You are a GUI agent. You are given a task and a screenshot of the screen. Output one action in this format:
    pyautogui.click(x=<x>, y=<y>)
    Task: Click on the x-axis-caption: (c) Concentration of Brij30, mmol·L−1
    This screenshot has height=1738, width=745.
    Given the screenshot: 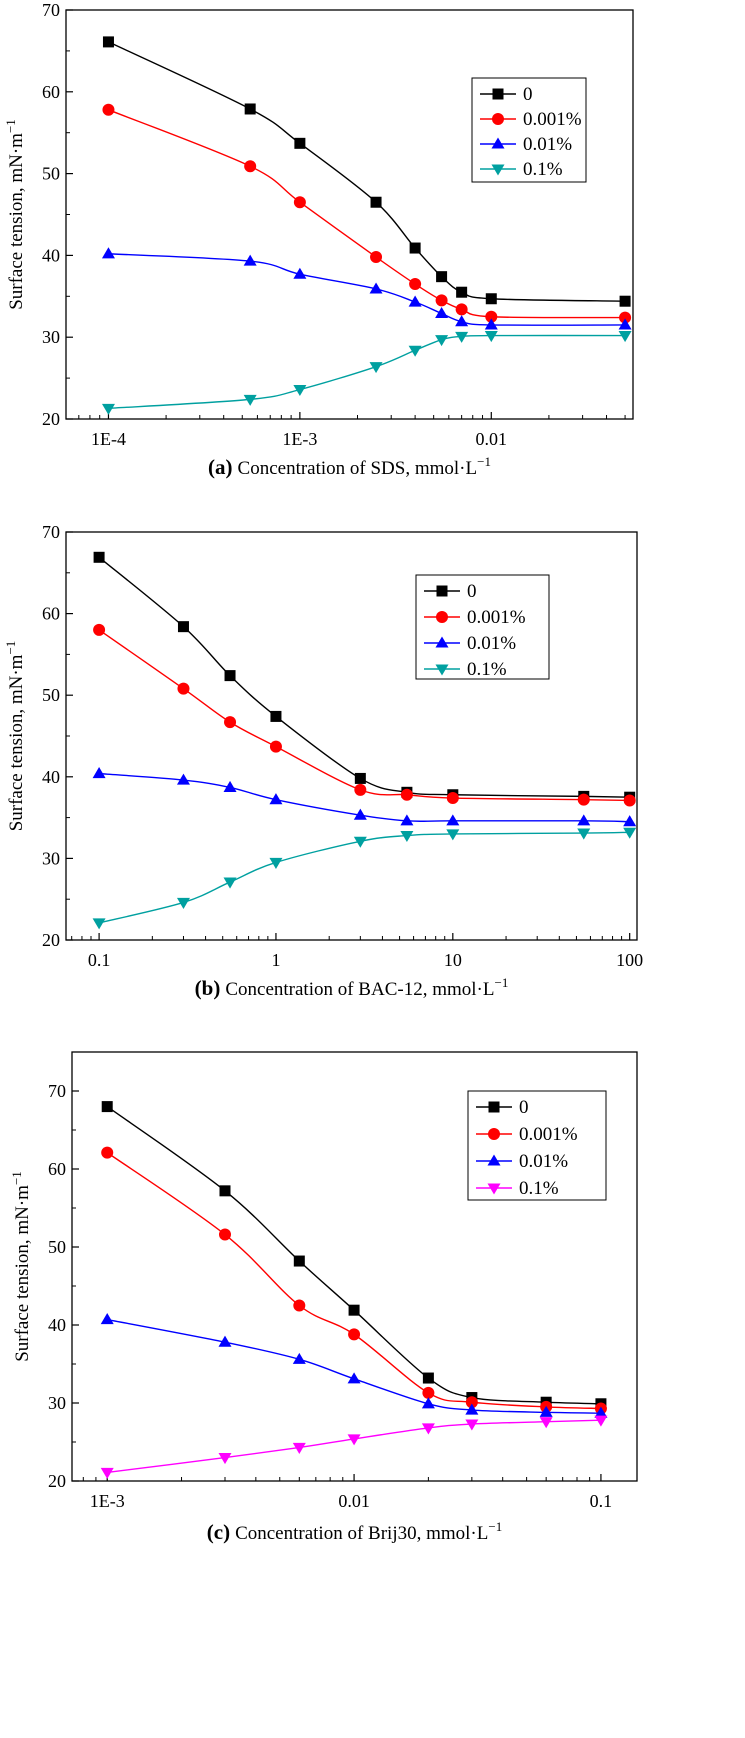 What is the action you would take?
    pyautogui.click(x=354, y=1531)
    